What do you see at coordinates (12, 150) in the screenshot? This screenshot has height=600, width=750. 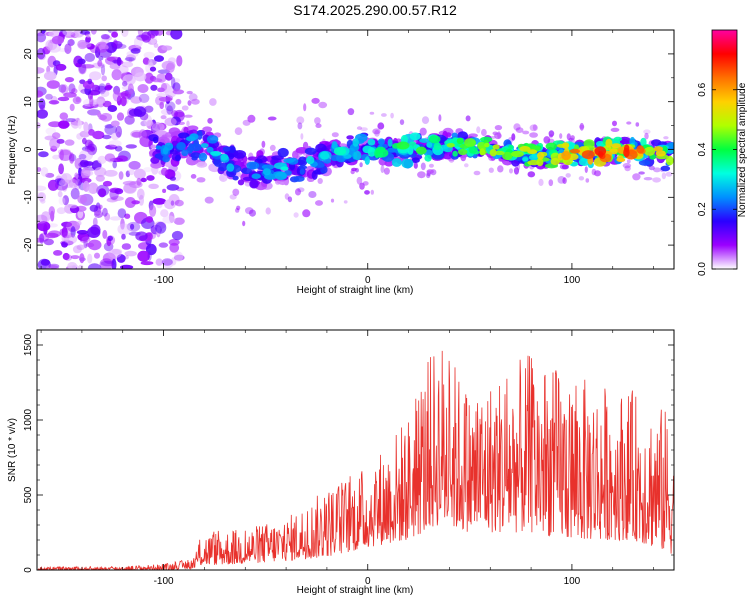 I see `spectrogram-y-label: Frequency (Hz)` at bounding box center [12, 150].